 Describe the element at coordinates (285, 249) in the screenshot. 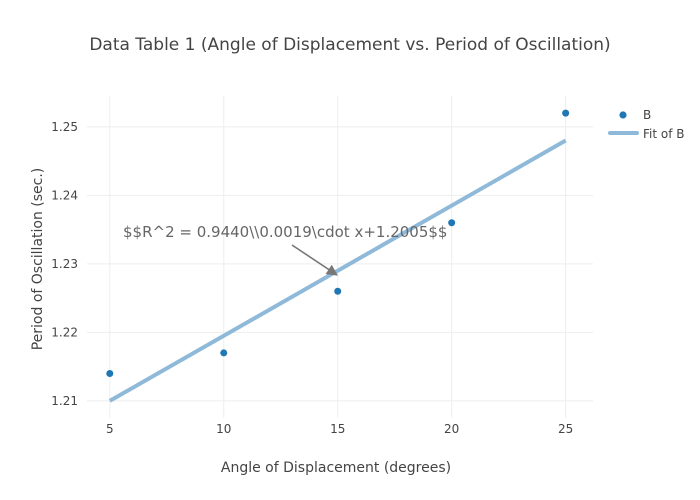

I see `annotation: $$R^2 = 0.9440\\0.0019\cdot x+1.2005$$` at that location.